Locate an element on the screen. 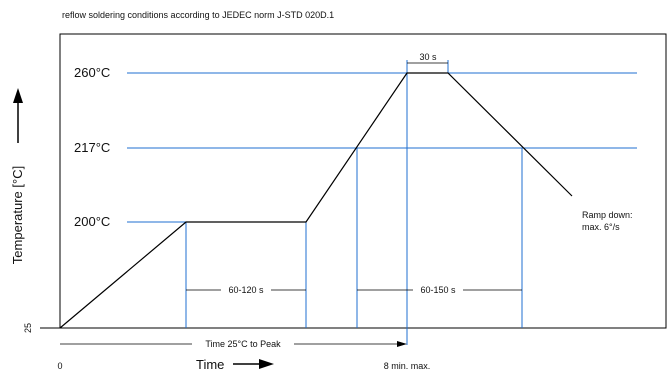 The image size is (668, 374). temp-label-217: 217°C is located at coordinates (92, 147).